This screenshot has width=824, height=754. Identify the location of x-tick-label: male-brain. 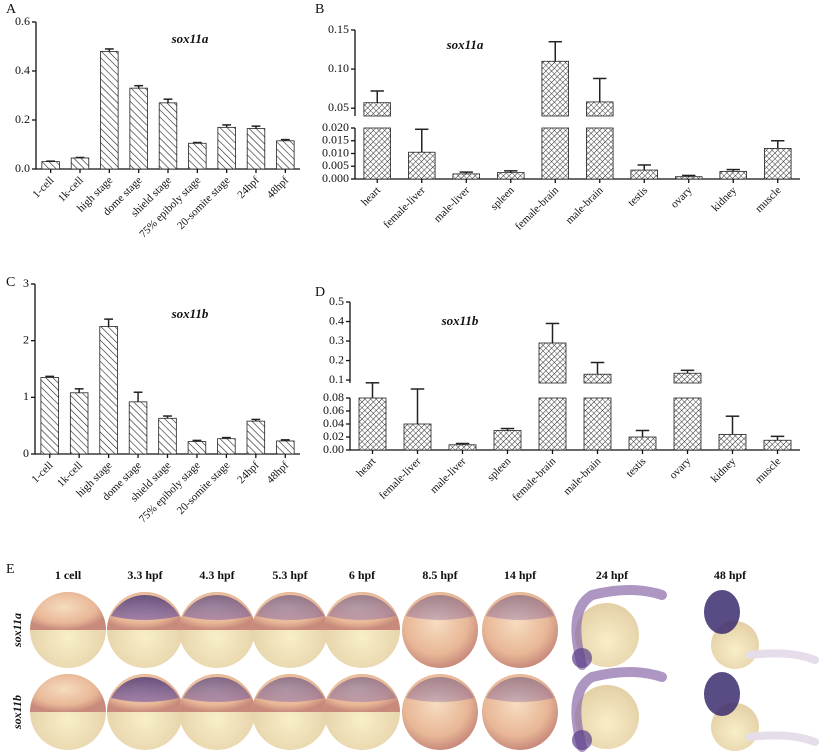
(584, 205).